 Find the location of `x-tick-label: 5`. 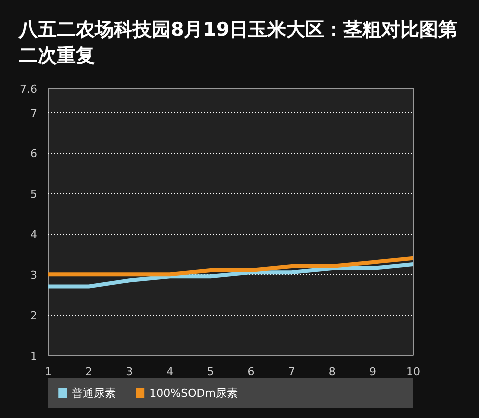

x-tick-label: 5 is located at coordinates (210, 372).